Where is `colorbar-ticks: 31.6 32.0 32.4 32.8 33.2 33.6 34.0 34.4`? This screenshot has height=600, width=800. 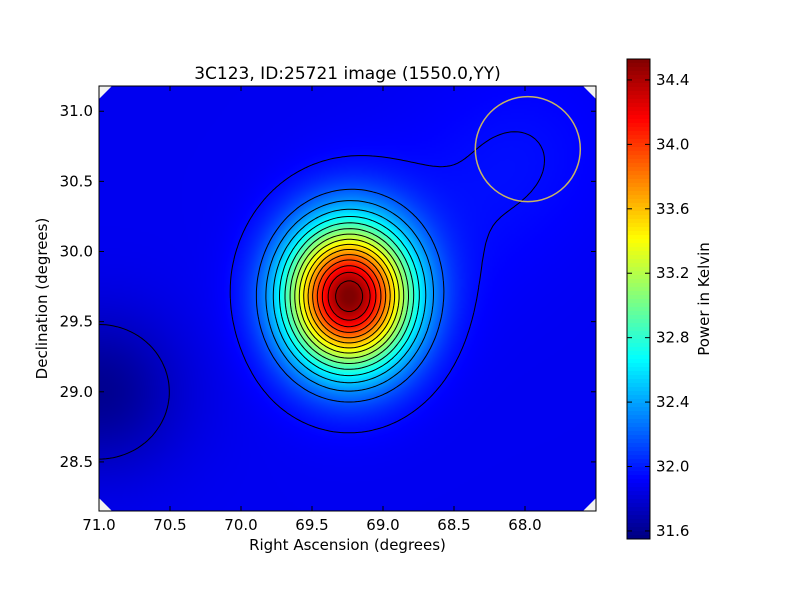
colorbar-ticks: 31.6 32.0 32.4 32.8 33.2 33.6 34.0 34.4 is located at coordinates (658, 305).